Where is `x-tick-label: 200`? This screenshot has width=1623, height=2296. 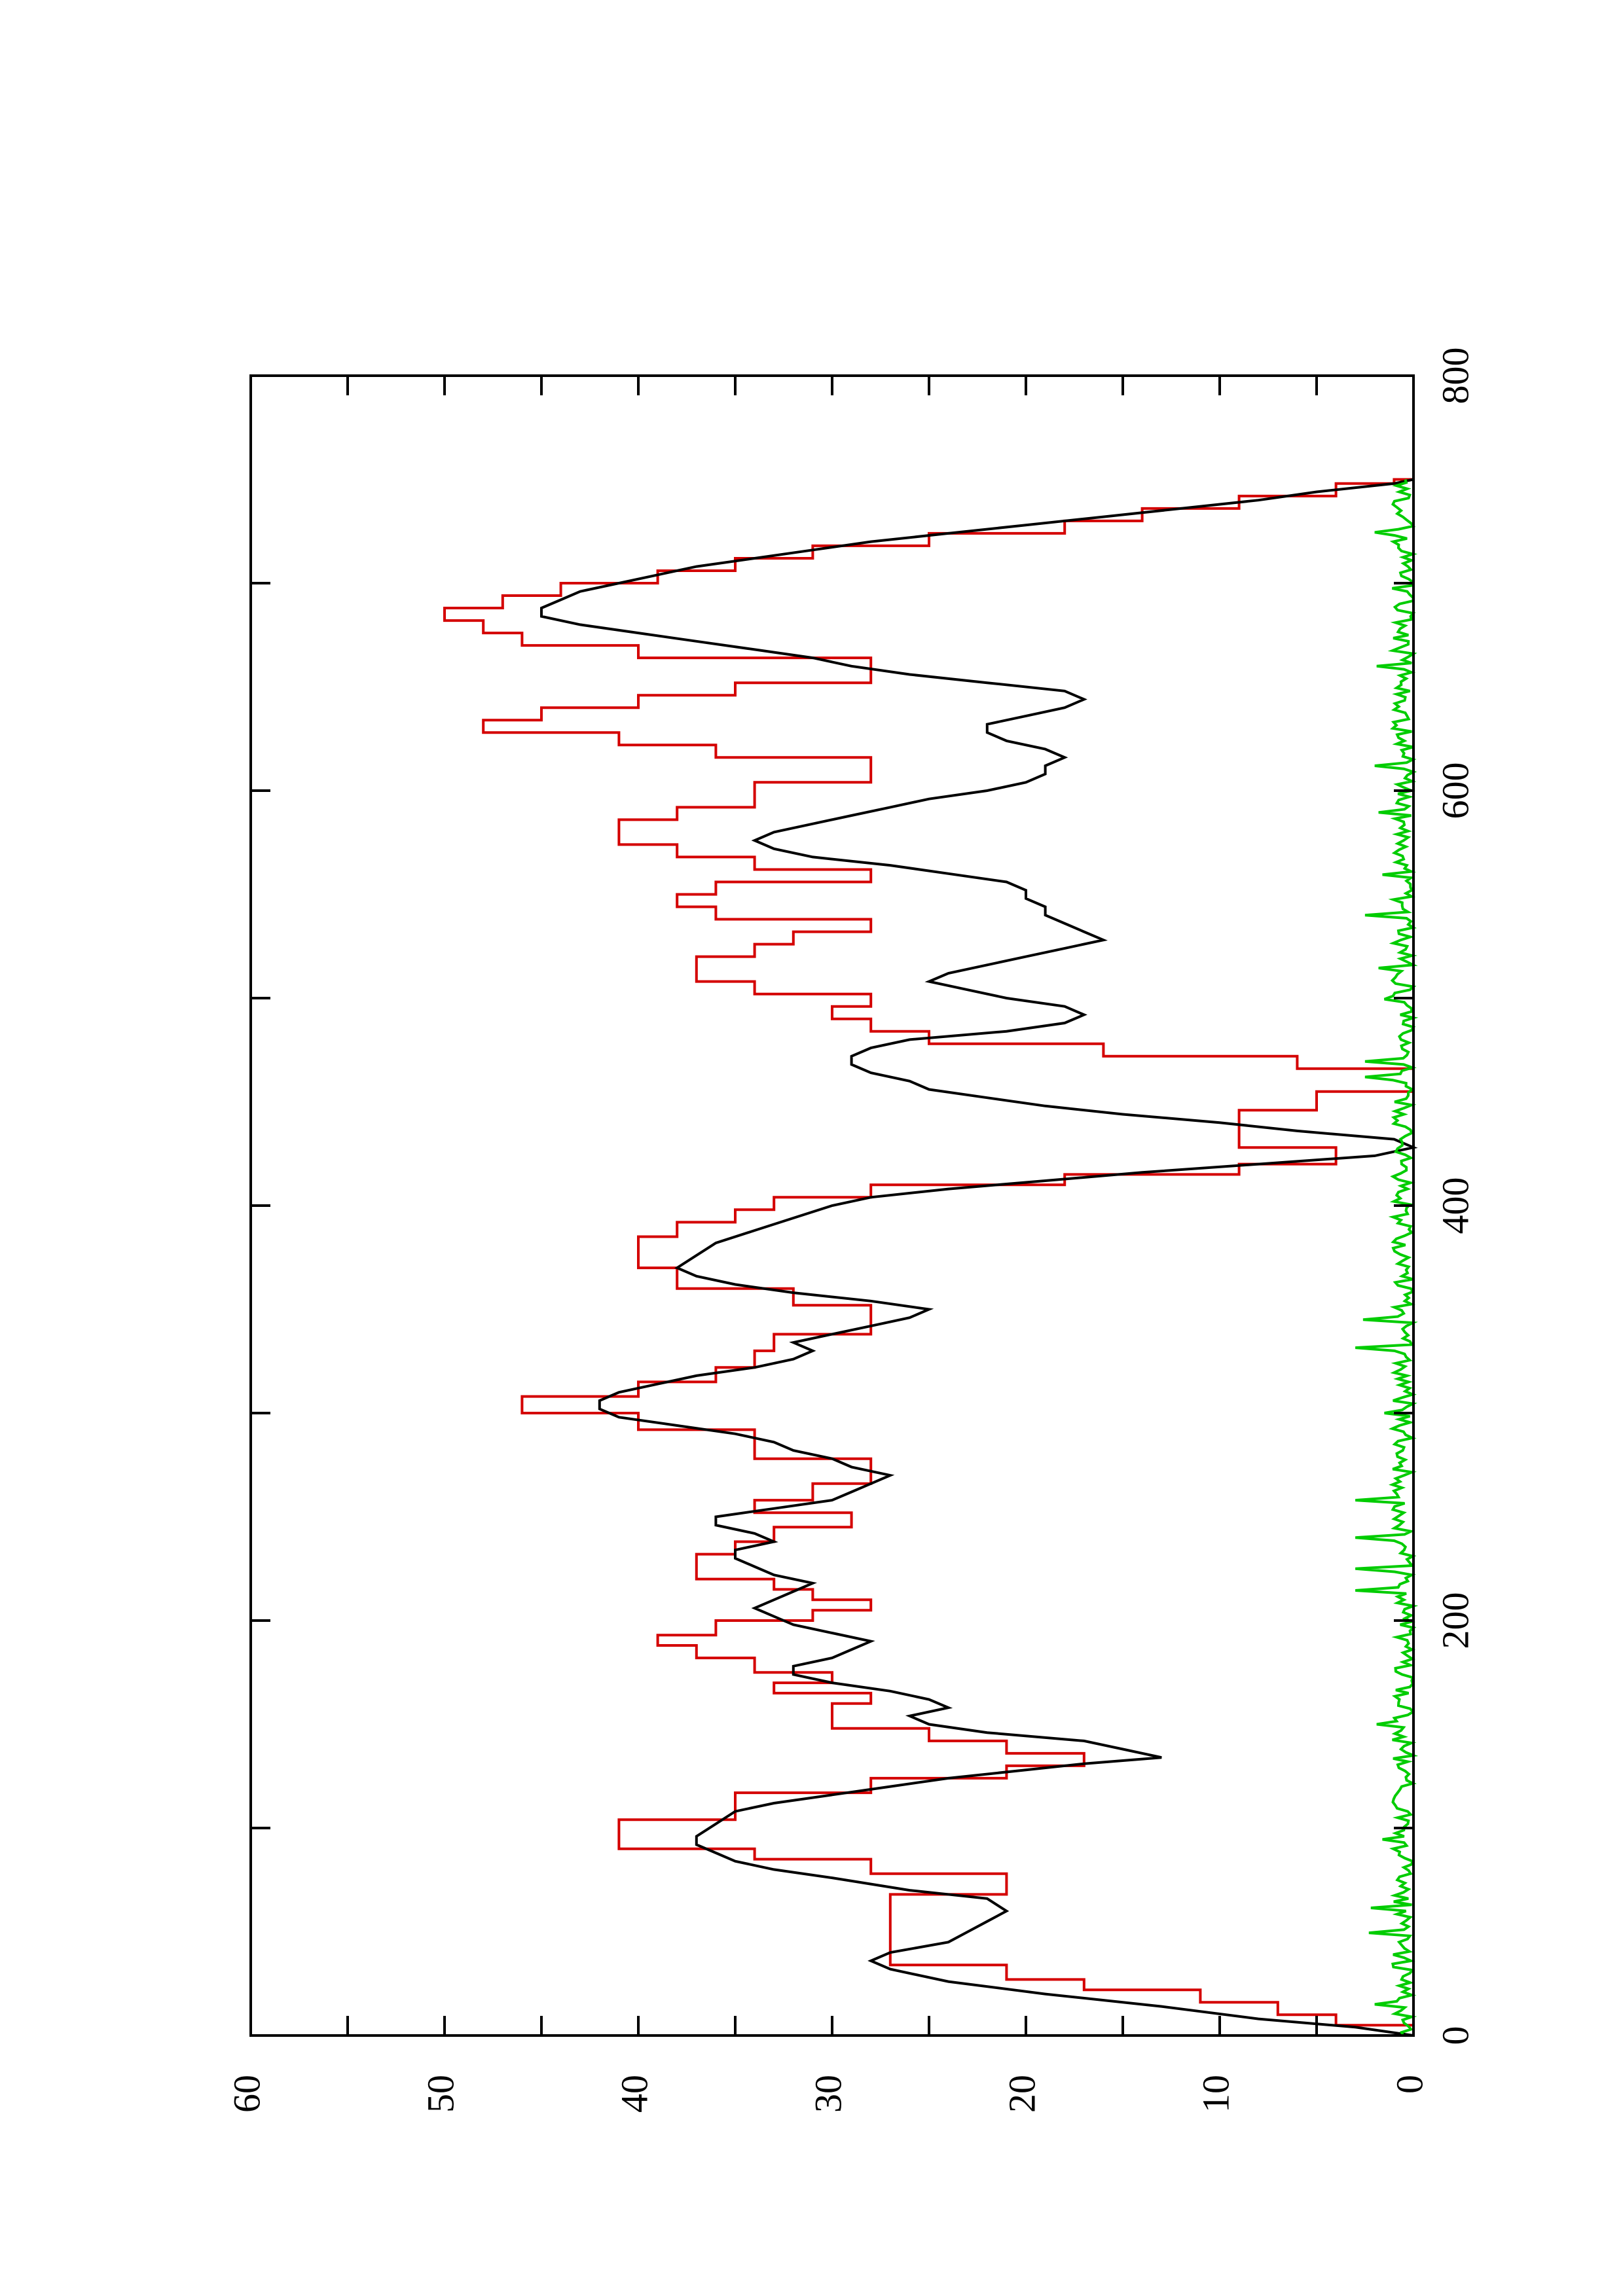
x-tick-label: 200 is located at coordinates (1455, 1620).